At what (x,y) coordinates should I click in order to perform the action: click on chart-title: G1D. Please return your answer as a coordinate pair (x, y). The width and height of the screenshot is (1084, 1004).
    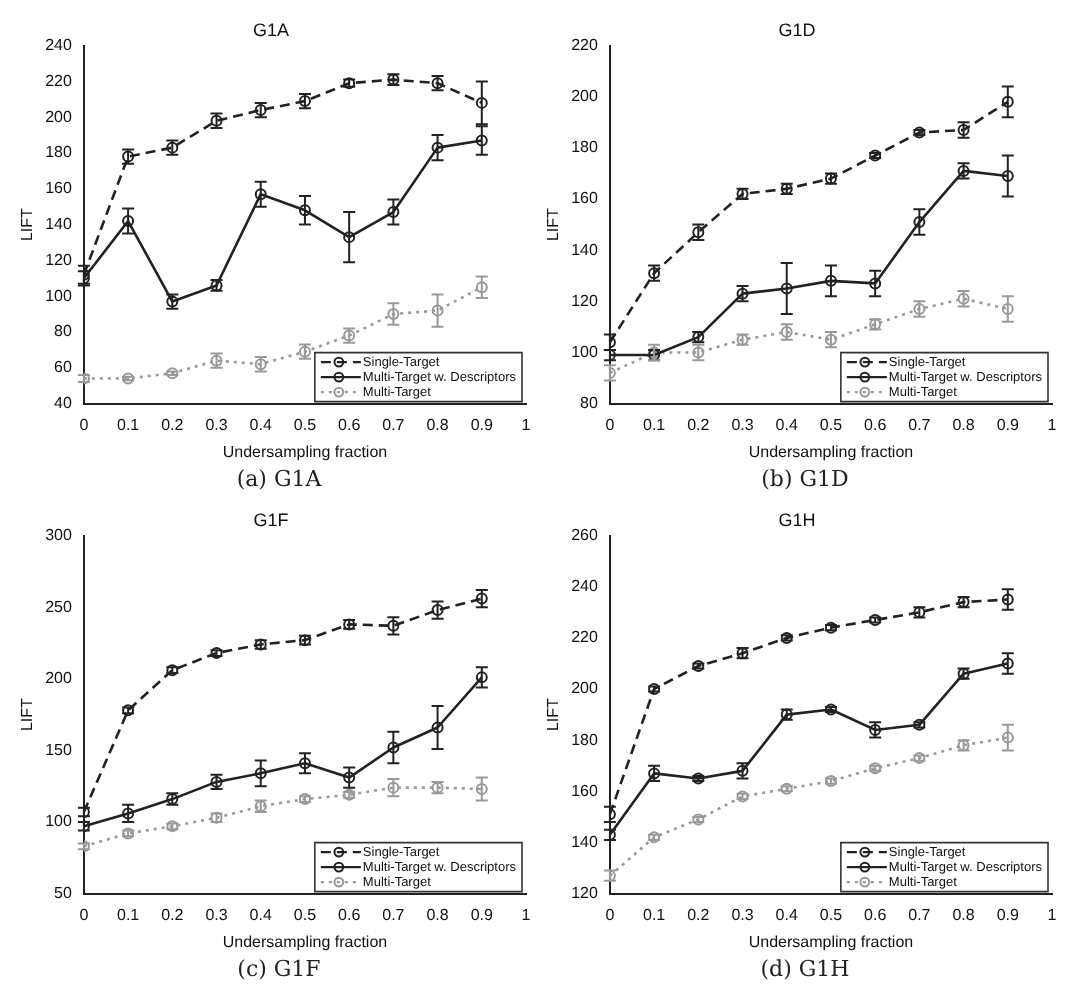
    Looking at the image, I should click on (797, 29).